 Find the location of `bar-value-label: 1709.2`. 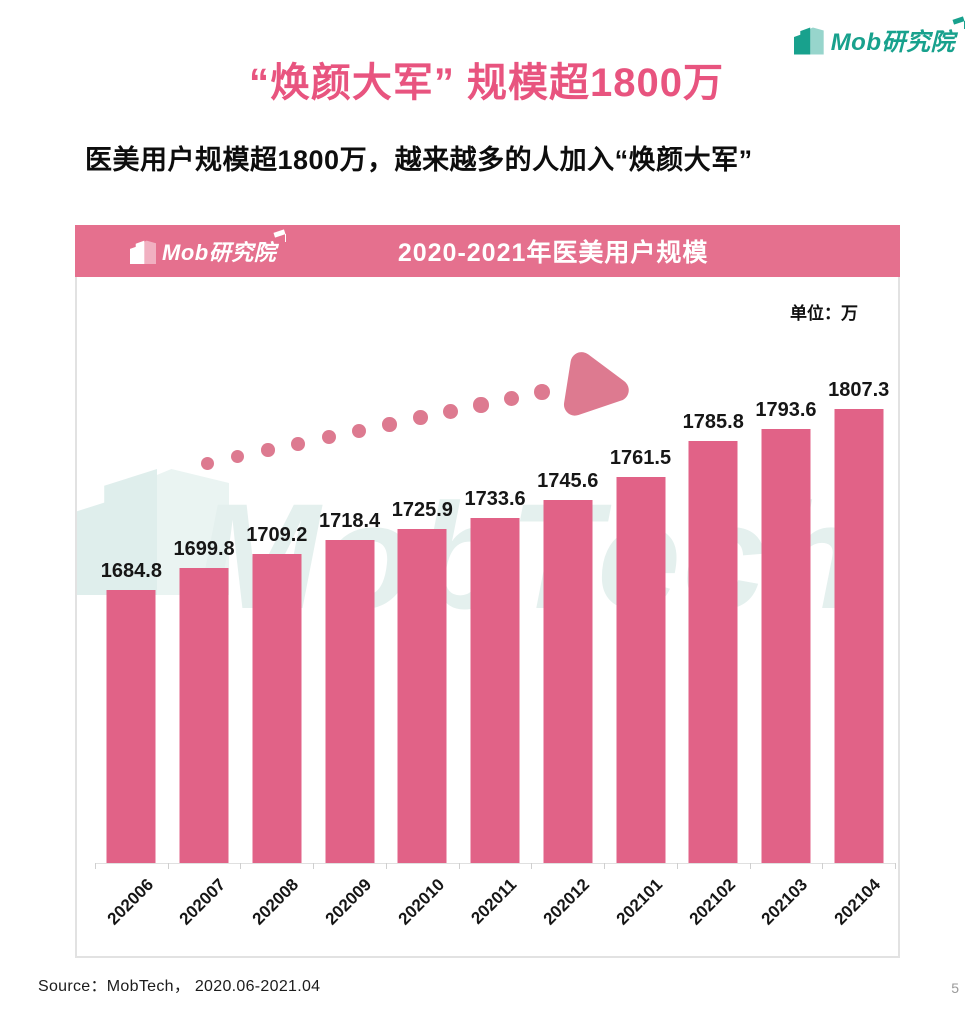

bar-value-label: 1709.2 is located at coordinates (277, 535).